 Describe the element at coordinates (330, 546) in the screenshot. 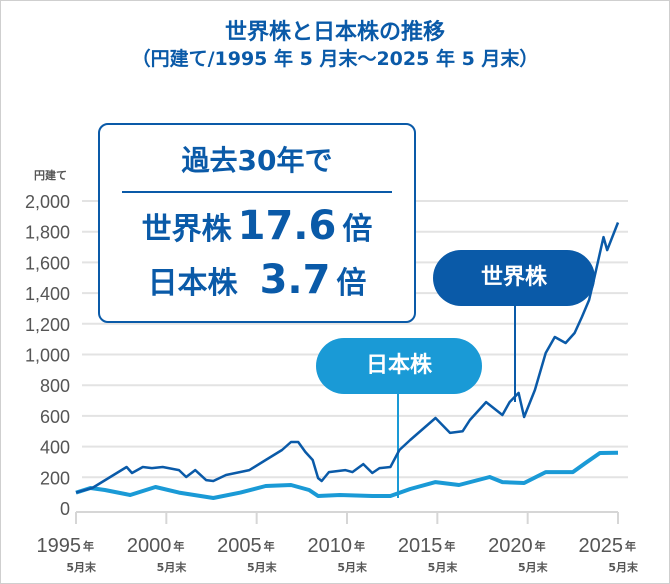

I see `x-tick-label: 2010` at that location.